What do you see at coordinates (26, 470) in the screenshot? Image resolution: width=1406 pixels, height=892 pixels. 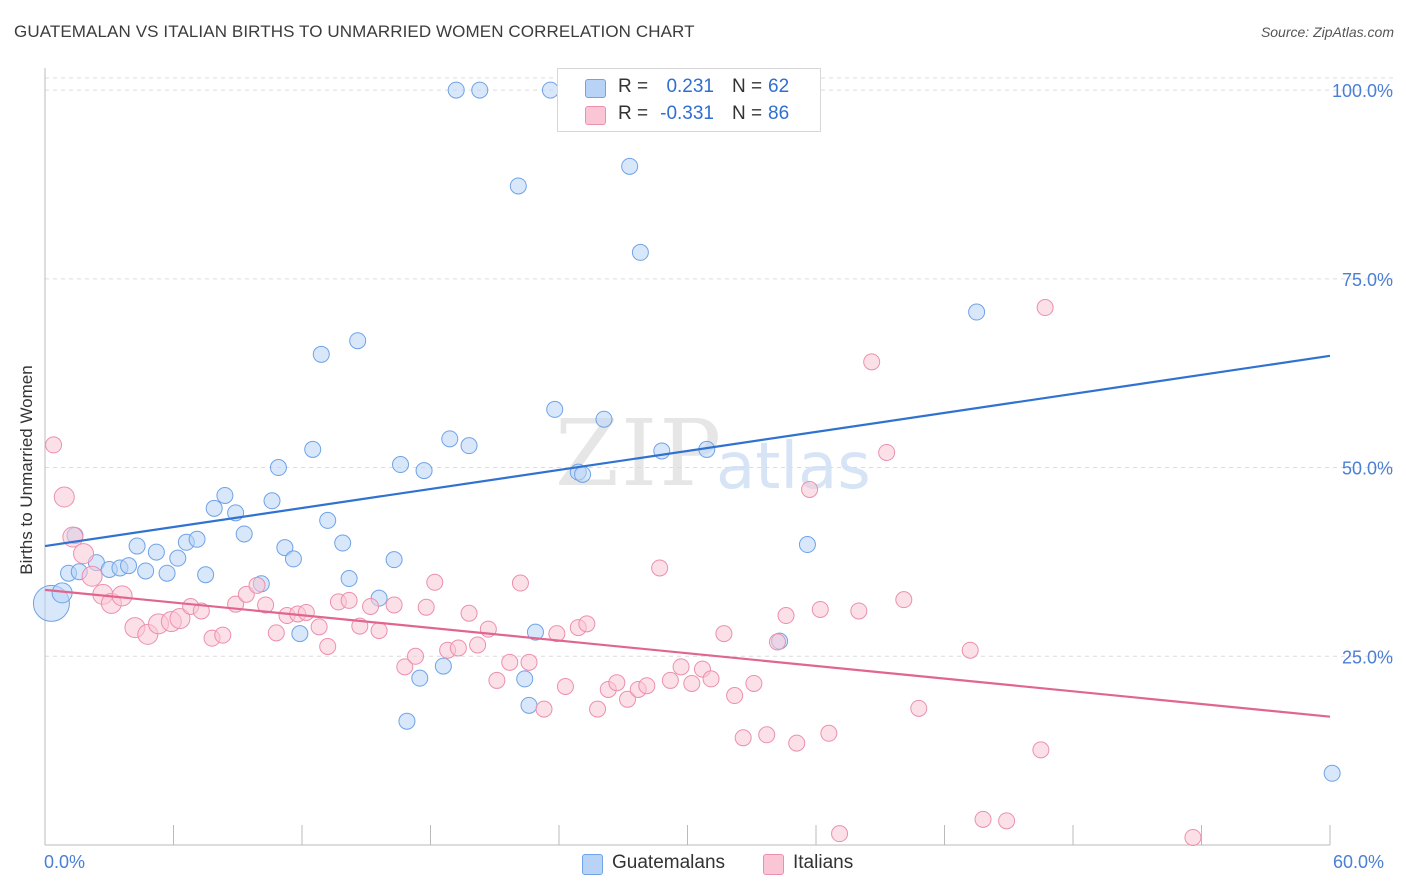 I see `y-axis-label: Births to Unmarried Women` at bounding box center [26, 470].